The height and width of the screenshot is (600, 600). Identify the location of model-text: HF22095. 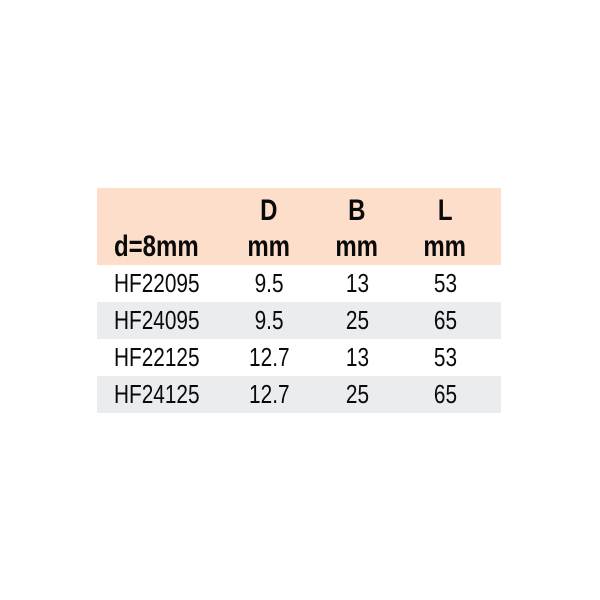
(157, 283).